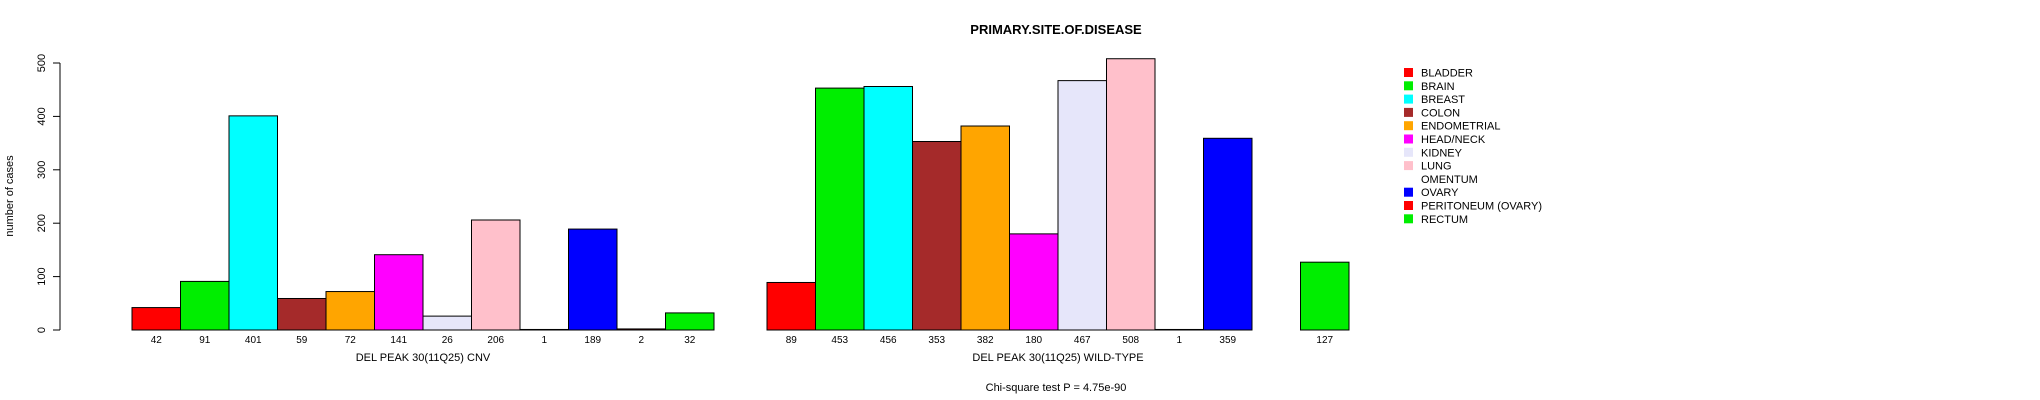 This screenshot has height=400, width=2040. I want to click on bar-count-label: 359, so click(1227, 340).